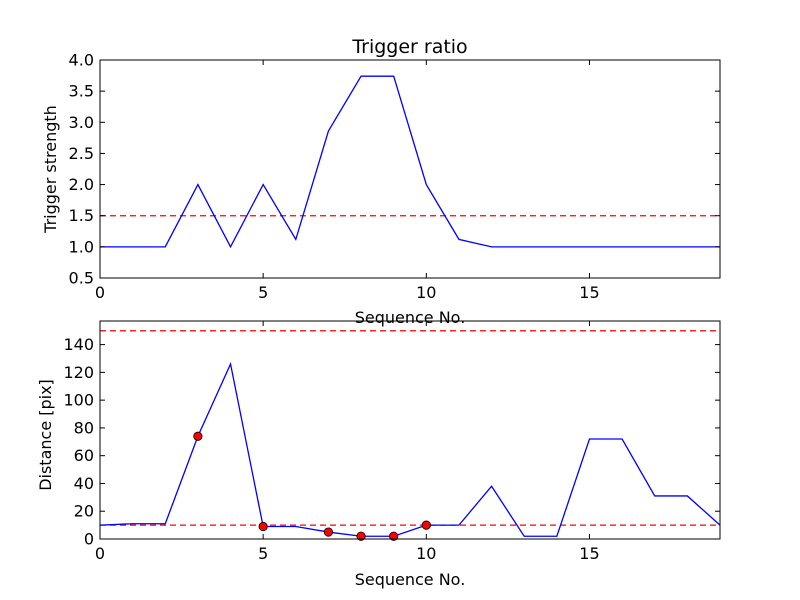  I want to click on y-tick-label: 140, so click(78, 344).